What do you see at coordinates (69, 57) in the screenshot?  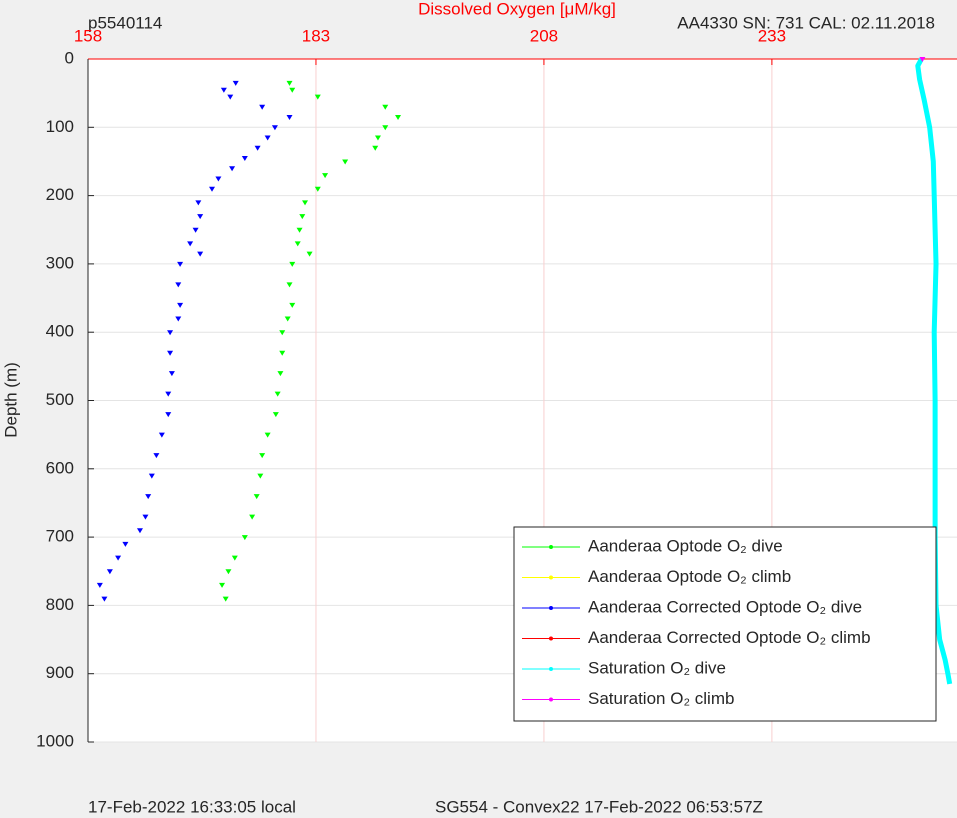 I see `y-tick-label: 0` at bounding box center [69, 57].